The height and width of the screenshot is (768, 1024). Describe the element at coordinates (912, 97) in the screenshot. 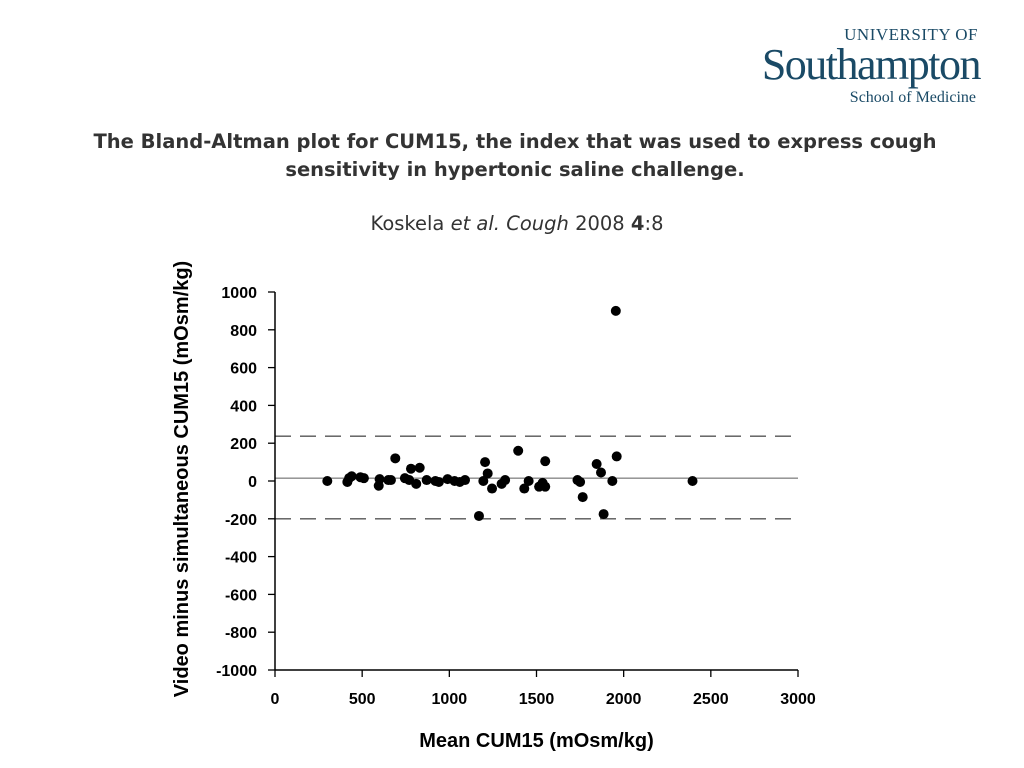

I see `logo-school-of-medicine: School of Medicine` at that location.